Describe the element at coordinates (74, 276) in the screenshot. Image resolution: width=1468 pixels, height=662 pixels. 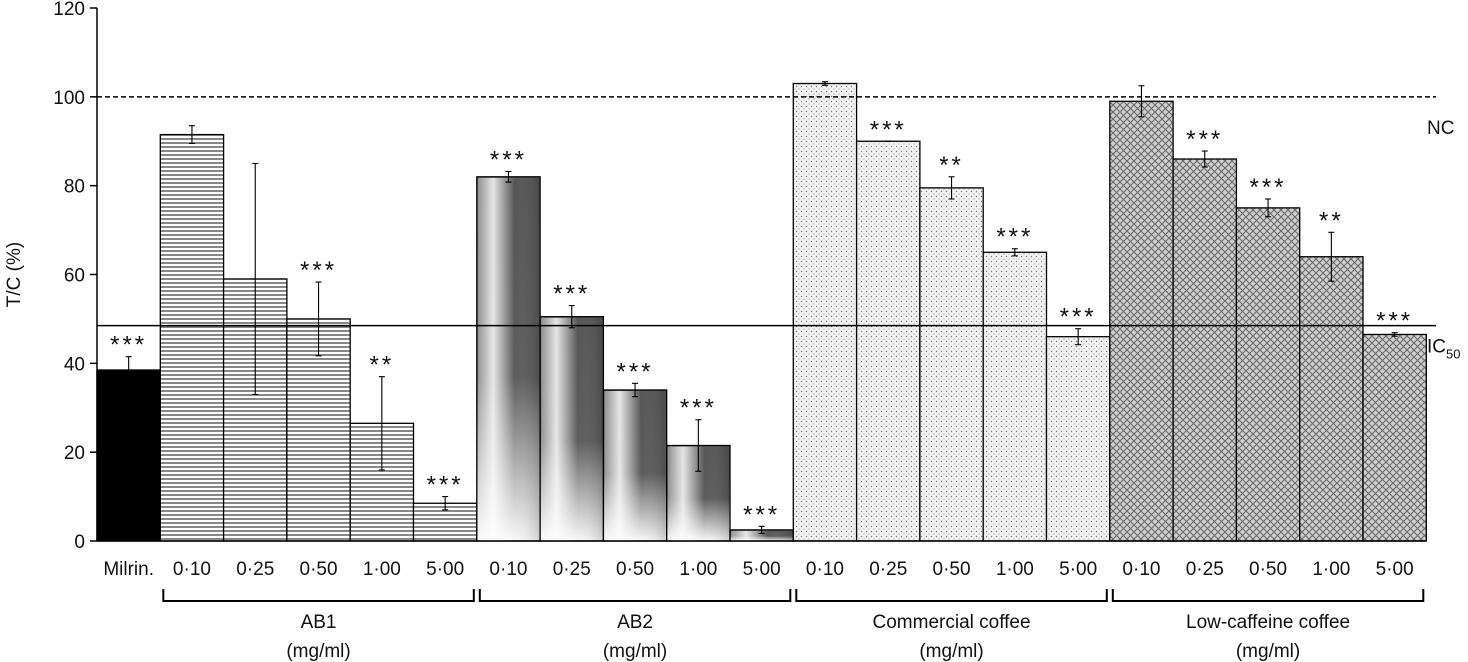
I see `y-tick-label: 60` at that location.